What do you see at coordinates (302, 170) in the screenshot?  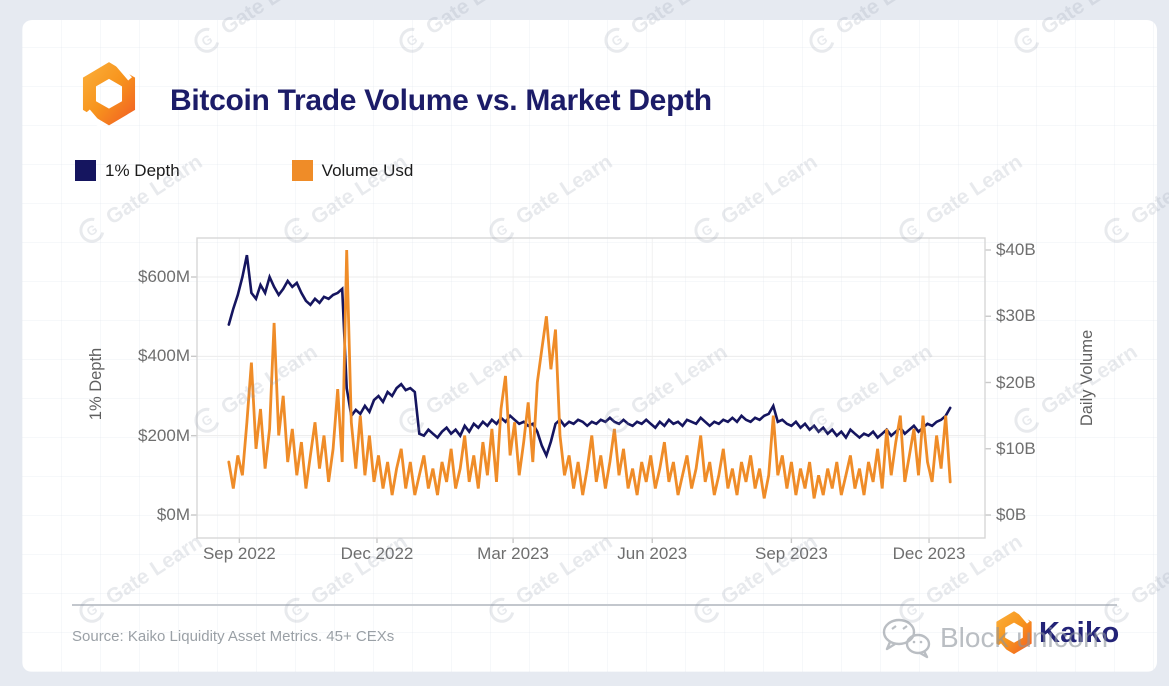 I see `legend-swatch-volume` at bounding box center [302, 170].